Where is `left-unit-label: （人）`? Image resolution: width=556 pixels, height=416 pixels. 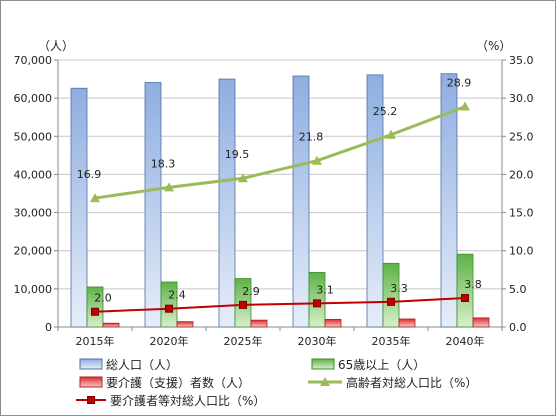
left-unit-label: （人） is located at coordinates (56, 46).